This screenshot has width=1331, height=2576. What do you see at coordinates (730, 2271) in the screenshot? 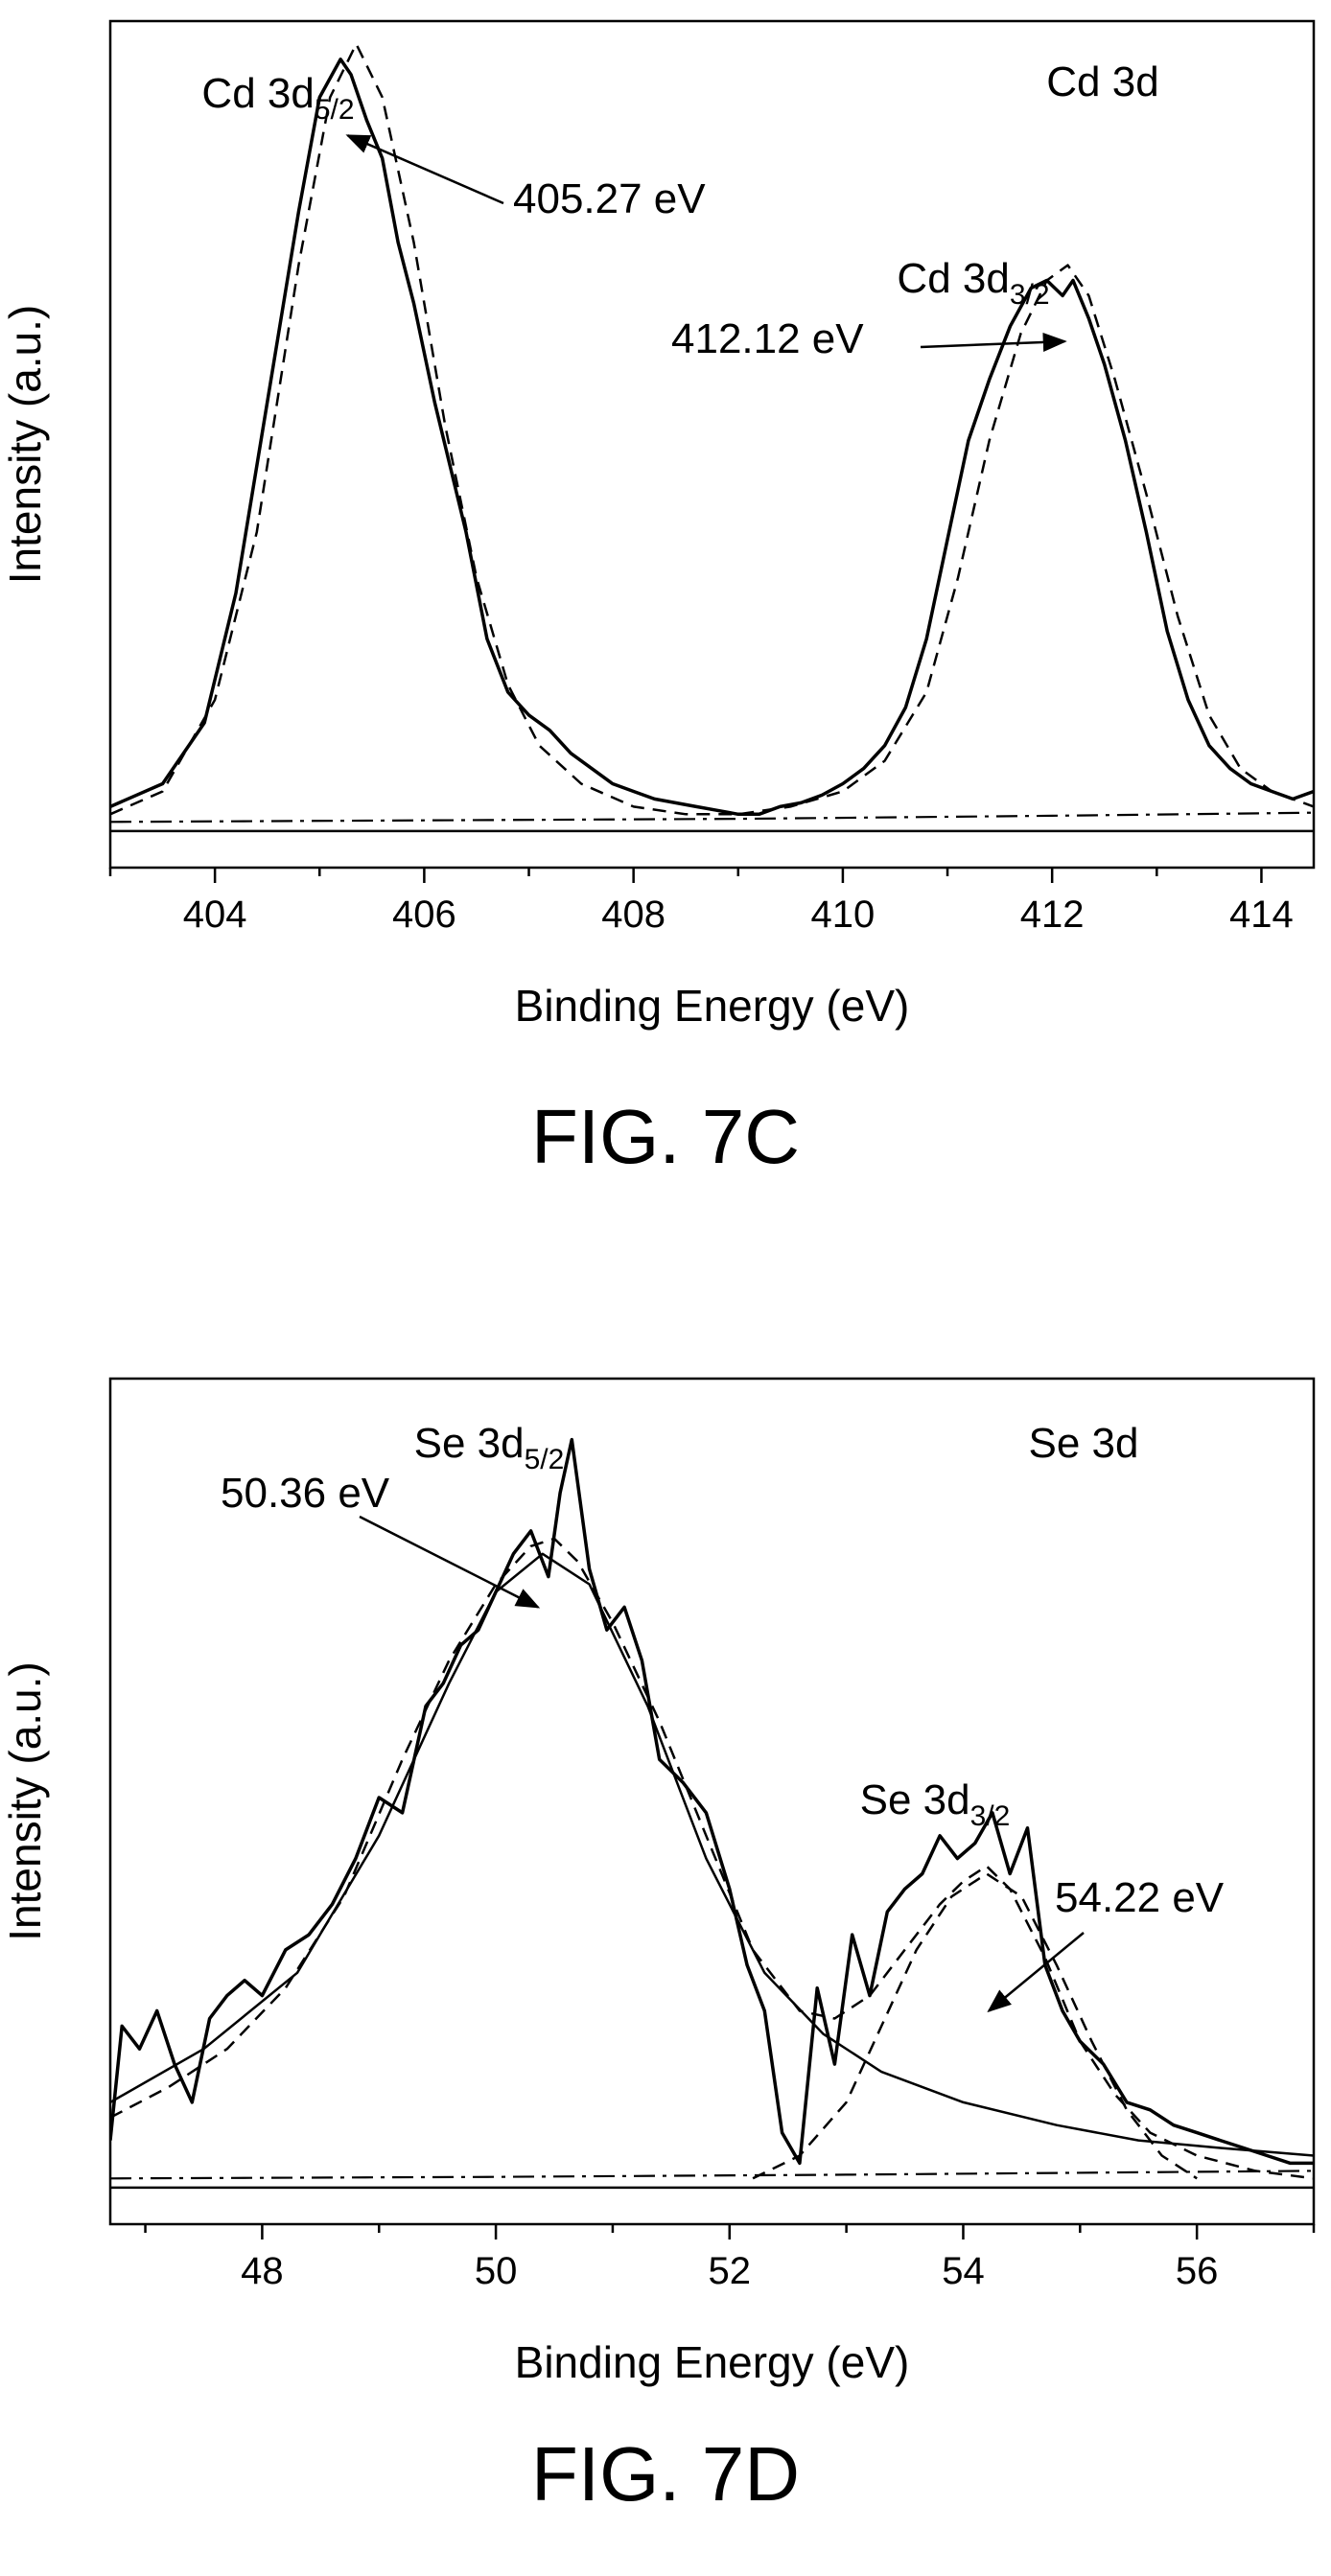
I see `x-tick-label: 52` at bounding box center [730, 2271].